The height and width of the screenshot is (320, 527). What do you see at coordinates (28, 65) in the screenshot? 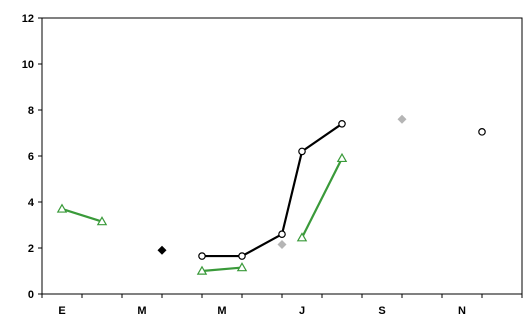
I see `y-tick-label: 10` at bounding box center [28, 65].